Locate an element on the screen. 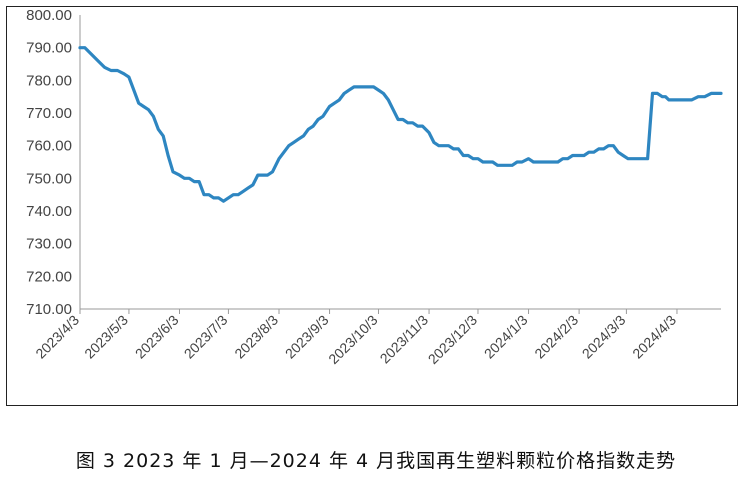 Image resolution: width=752 pixels, height=483 pixels. x-tick-label: 2023/11/3 is located at coordinates (404, 339).